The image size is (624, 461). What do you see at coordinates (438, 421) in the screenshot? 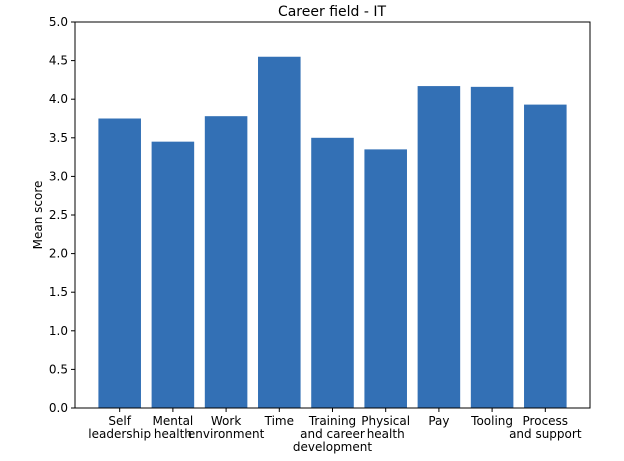
I see `x-tick-label-6: Pay` at bounding box center [438, 421].